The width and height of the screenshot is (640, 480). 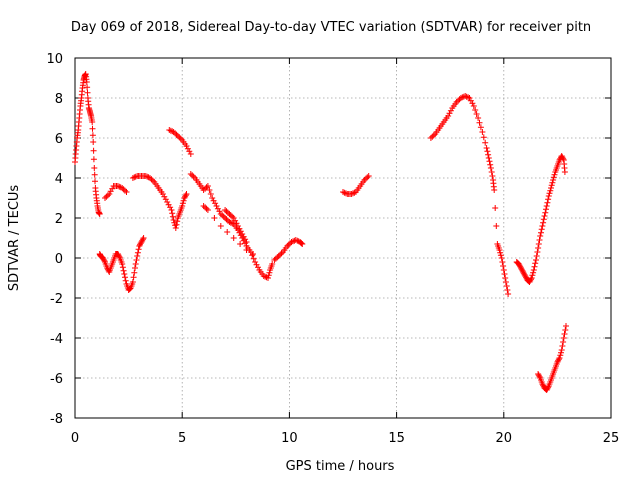 I want to click on x-tick-label: 20, so click(x=504, y=438).